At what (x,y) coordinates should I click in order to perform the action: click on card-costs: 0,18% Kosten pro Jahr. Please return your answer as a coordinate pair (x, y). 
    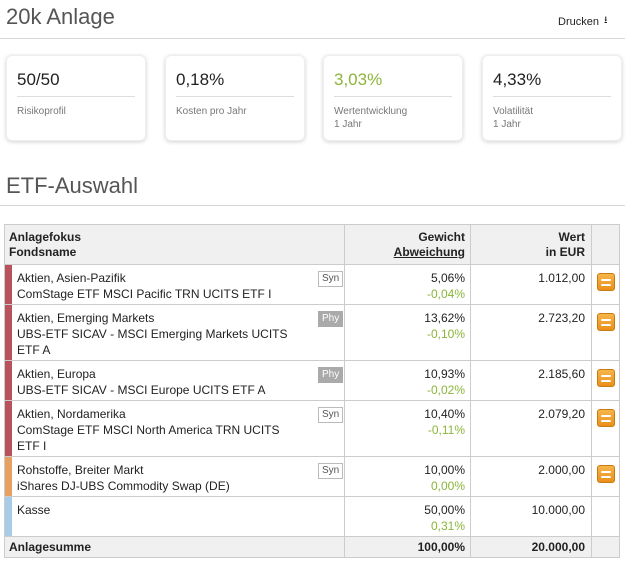
    Looking at the image, I should click on (235, 98).